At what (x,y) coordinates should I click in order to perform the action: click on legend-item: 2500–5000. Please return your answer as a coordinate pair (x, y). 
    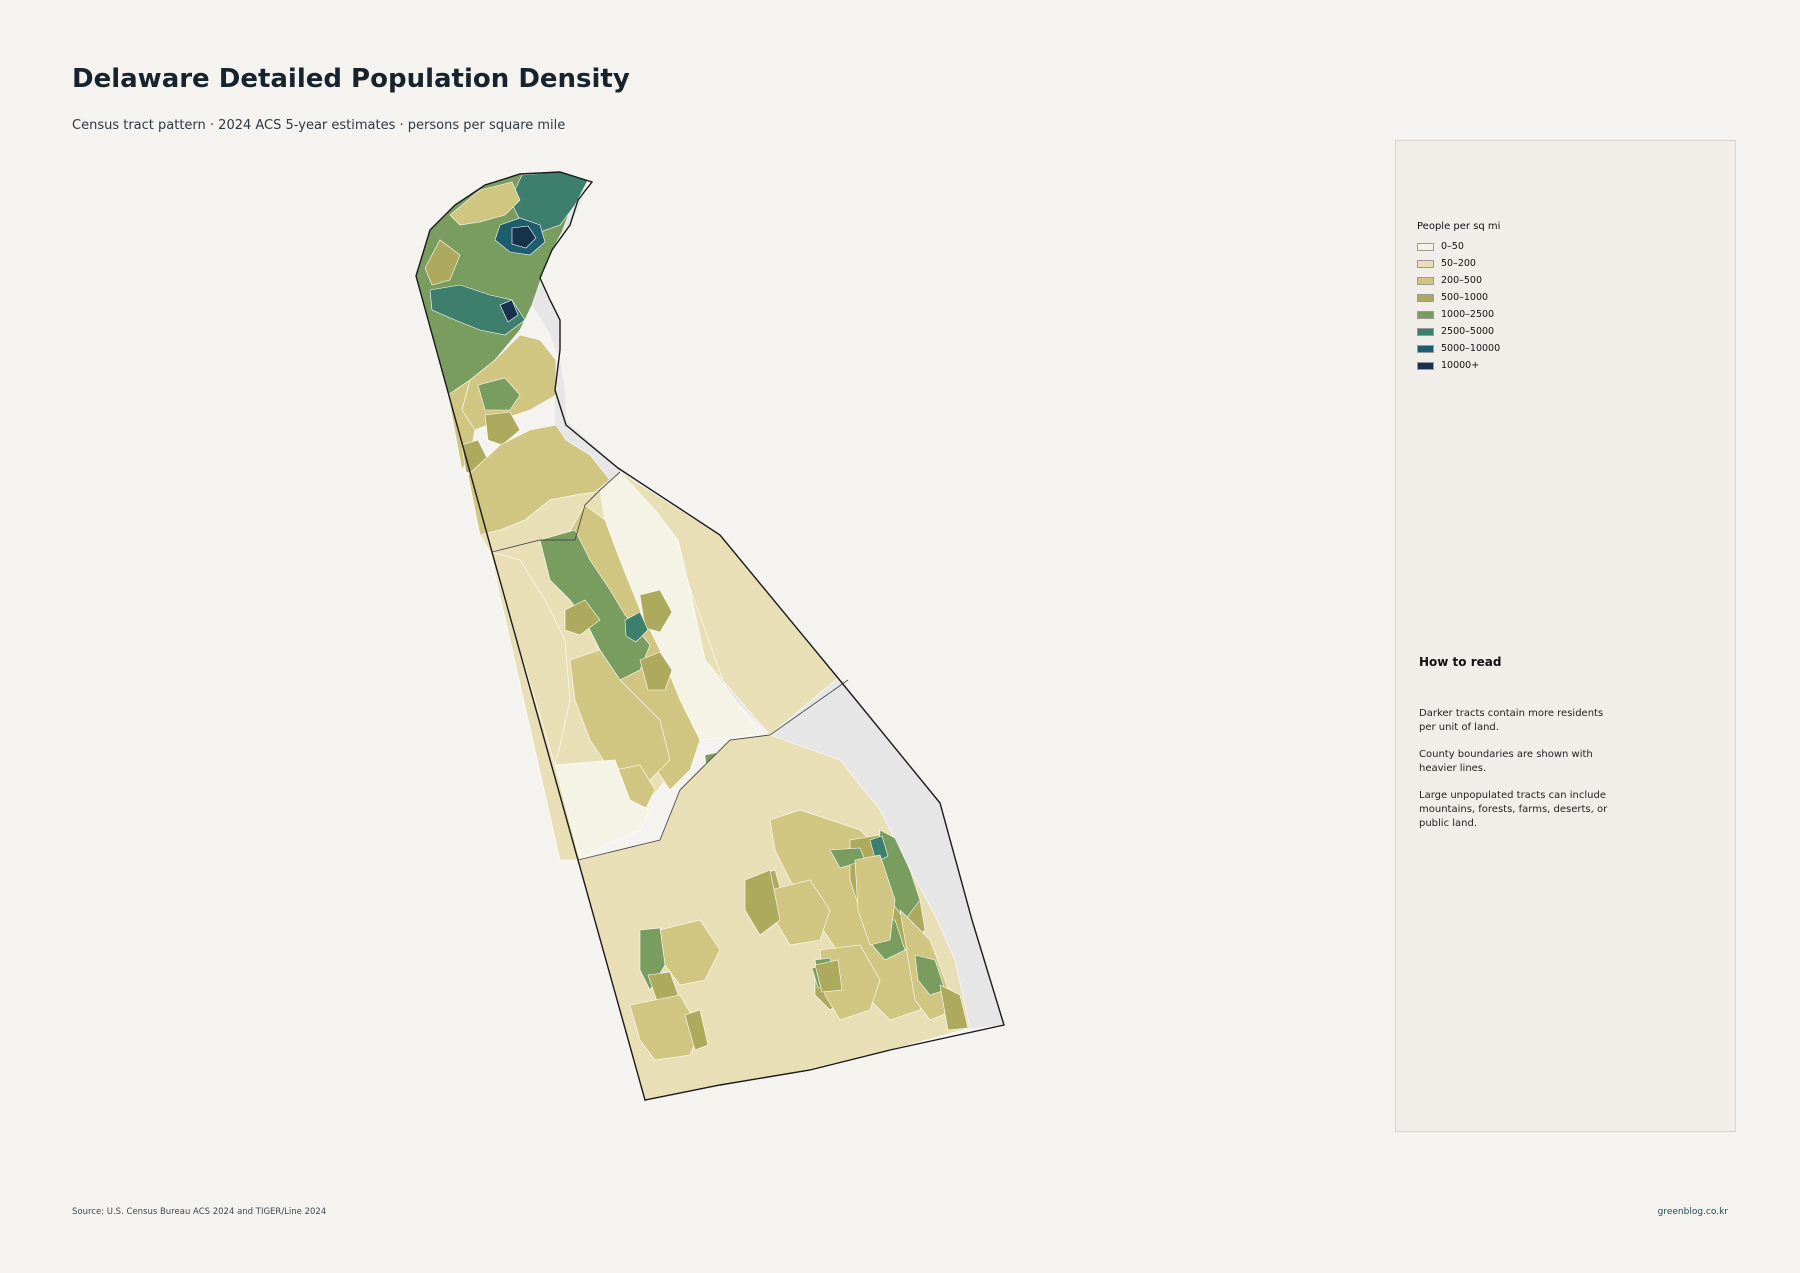
    Looking at the image, I should click on (1458, 331).